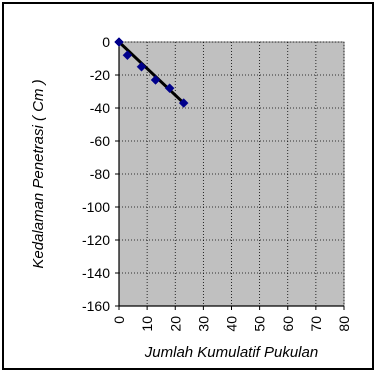 The height and width of the screenshot is (376, 382). I want to click on series-line, so click(151, 72).